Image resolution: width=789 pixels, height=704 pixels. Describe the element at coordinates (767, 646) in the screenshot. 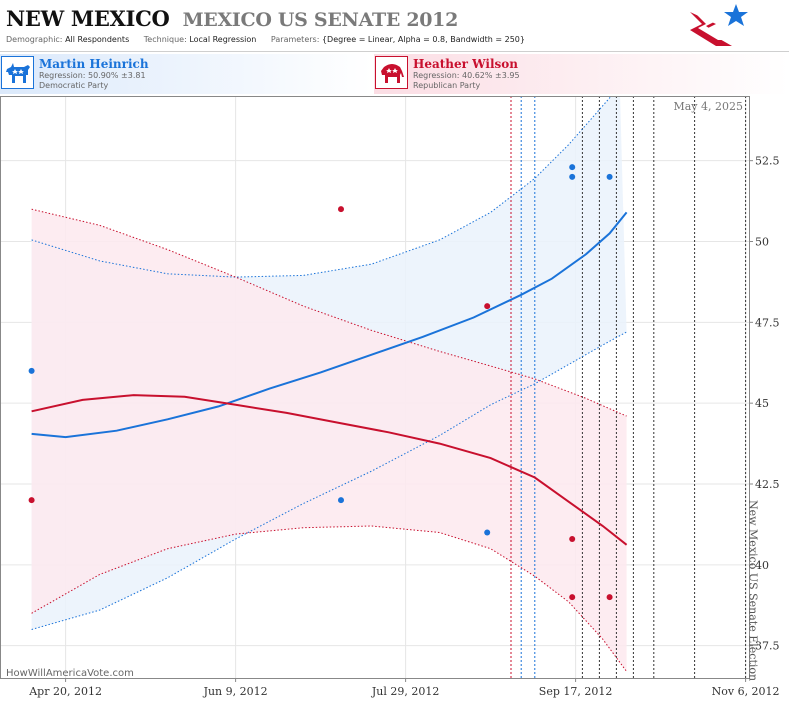

I see `y-tick-label: 37.5` at that location.